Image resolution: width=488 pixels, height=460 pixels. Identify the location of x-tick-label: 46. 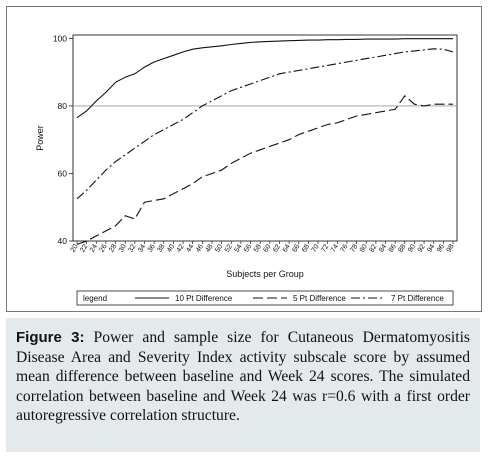
(200, 248).